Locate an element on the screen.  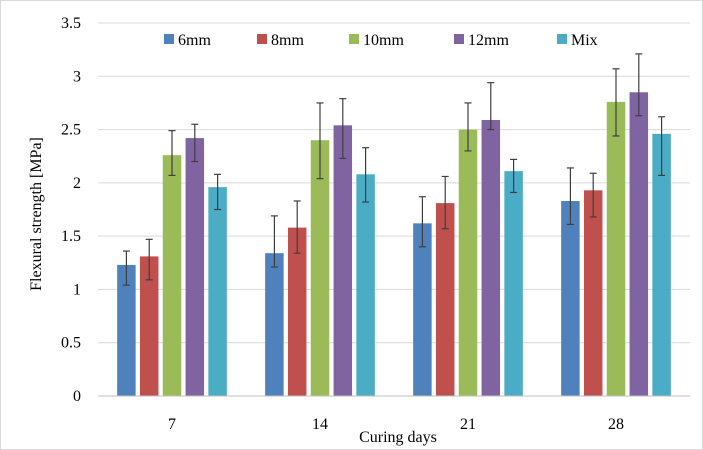
x-tick-label: 28 is located at coordinates (616, 424).